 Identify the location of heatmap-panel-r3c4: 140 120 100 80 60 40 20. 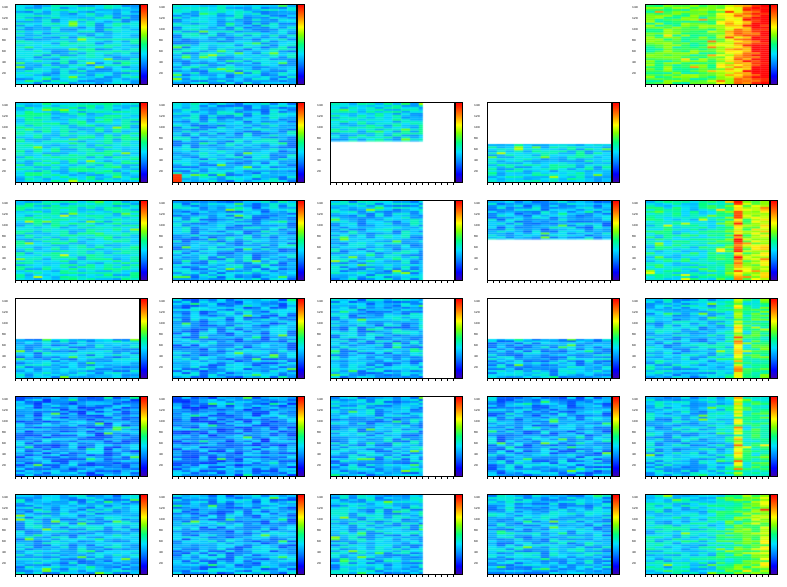
(549, 240).